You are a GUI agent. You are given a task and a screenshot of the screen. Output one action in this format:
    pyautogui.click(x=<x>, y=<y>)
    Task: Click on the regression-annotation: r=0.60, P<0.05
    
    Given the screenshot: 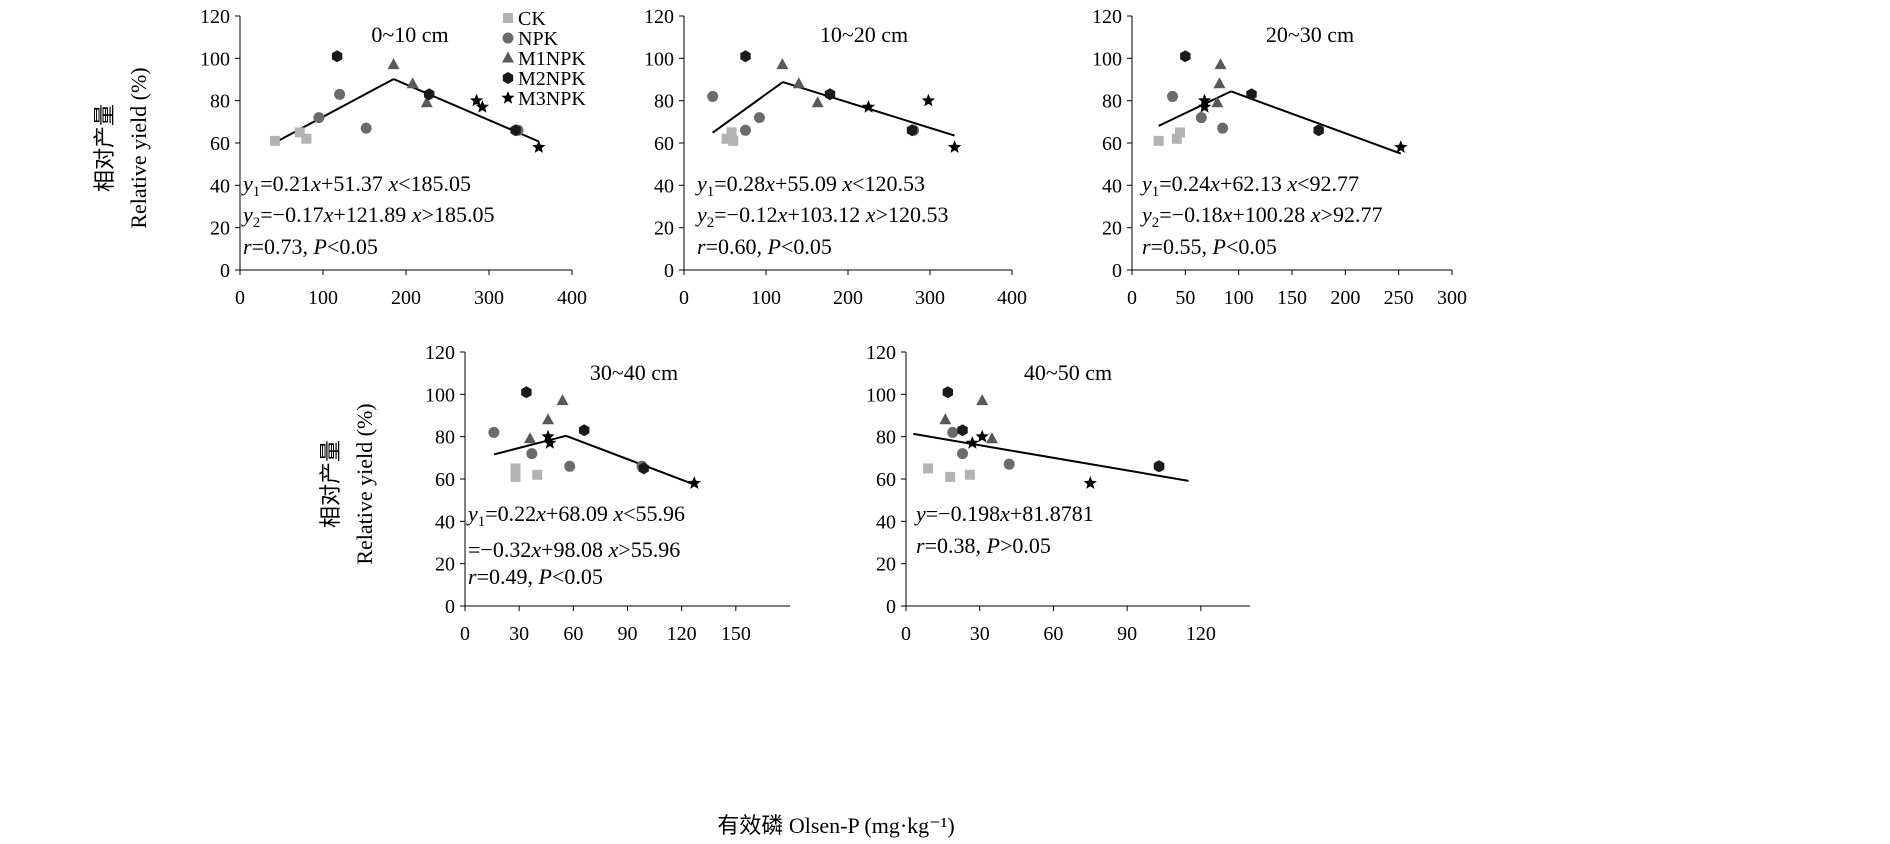 What is the action you would take?
    pyautogui.click(x=764, y=246)
    